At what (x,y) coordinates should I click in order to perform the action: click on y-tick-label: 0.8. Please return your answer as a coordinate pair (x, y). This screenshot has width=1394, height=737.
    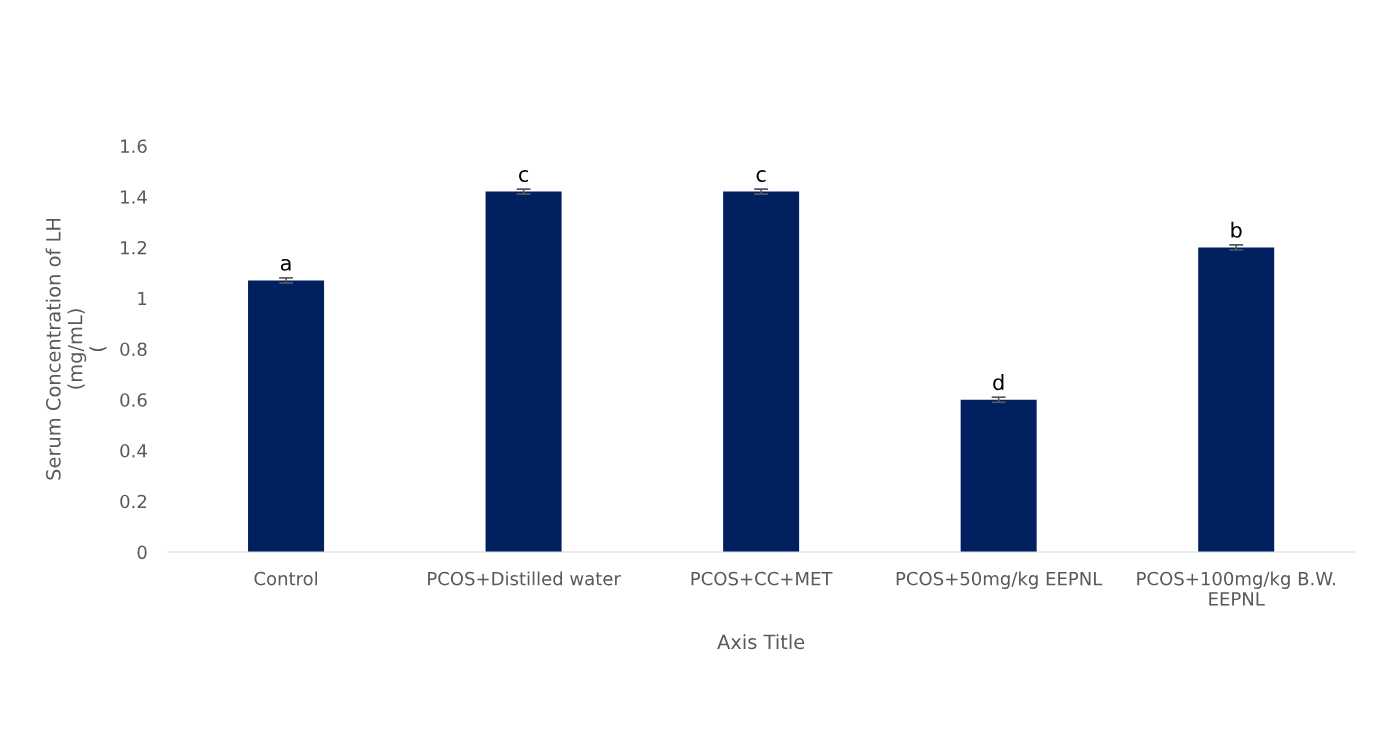
    Looking at the image, I should click on (133, 349).